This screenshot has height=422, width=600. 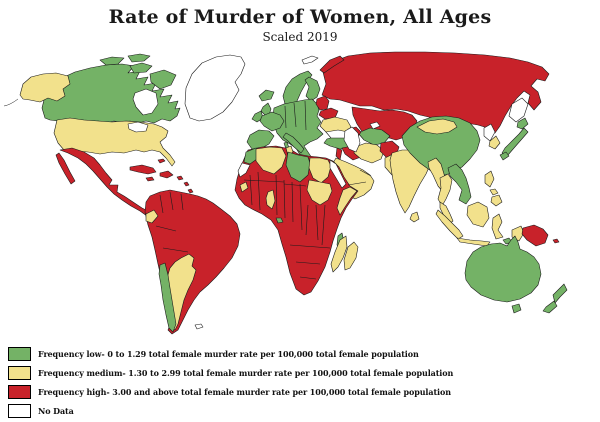 What do you see at coordinates (244, 187) in the screenshot?
I see `region-guinea` at bounding box center [244, 187].